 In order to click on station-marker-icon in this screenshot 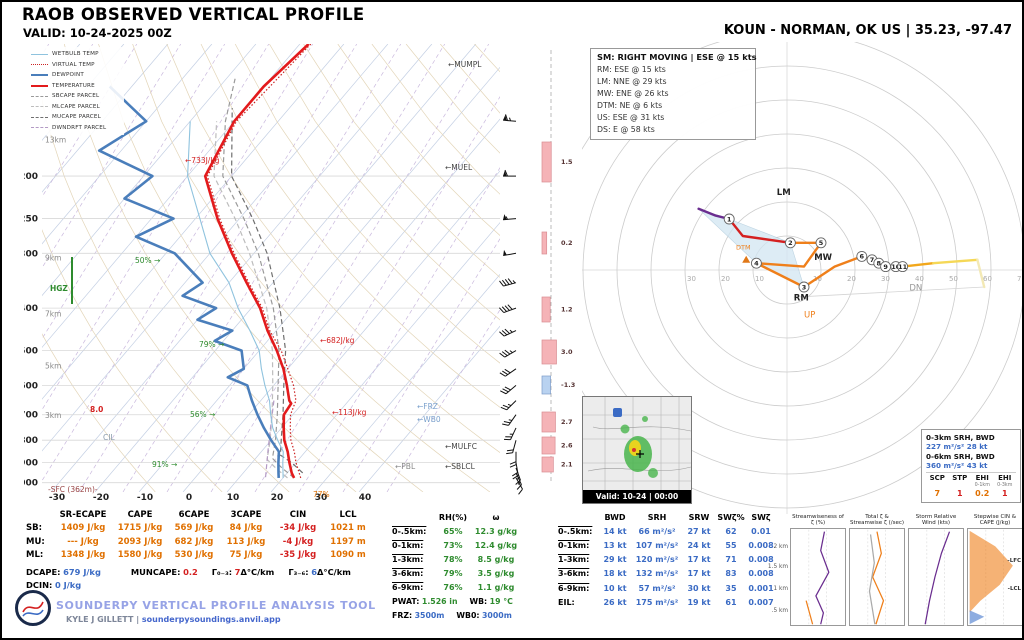, I will do `click(640, 454)`.